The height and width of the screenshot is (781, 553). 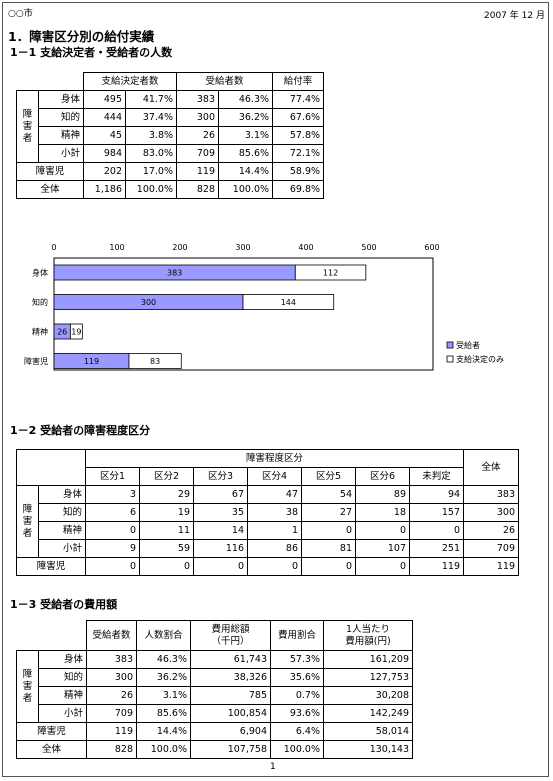 What do you see at coordinates (80, 430) in the screenshot?
I see `section-1-2-title: 1－2 受給者の障害程度区分` at bounding box center [80, 430].